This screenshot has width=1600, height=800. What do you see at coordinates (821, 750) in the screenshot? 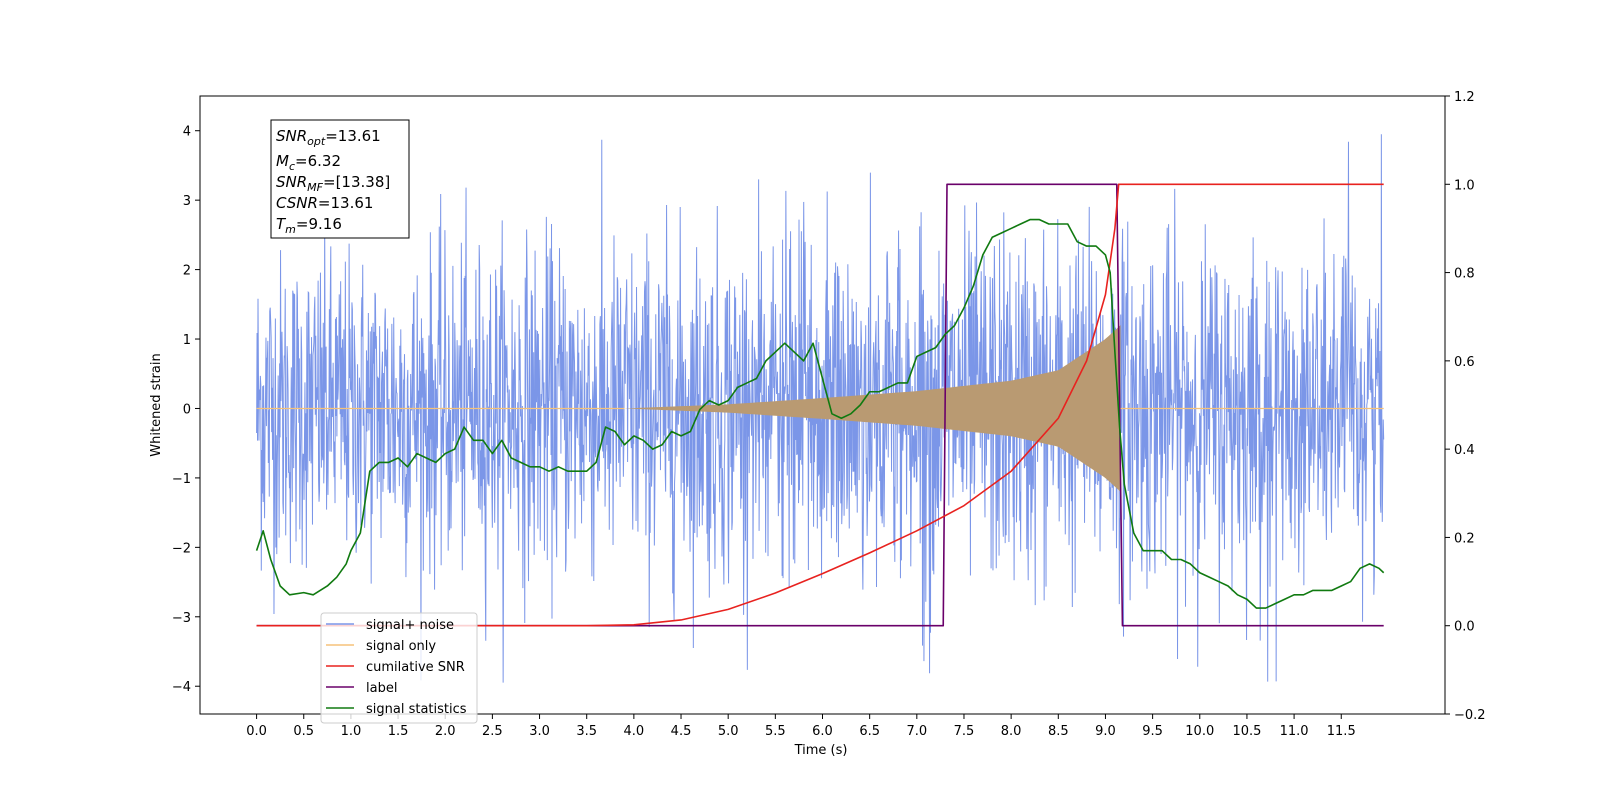
I see `x-axis-label: Time (s)` at bounding box center [821, 750].